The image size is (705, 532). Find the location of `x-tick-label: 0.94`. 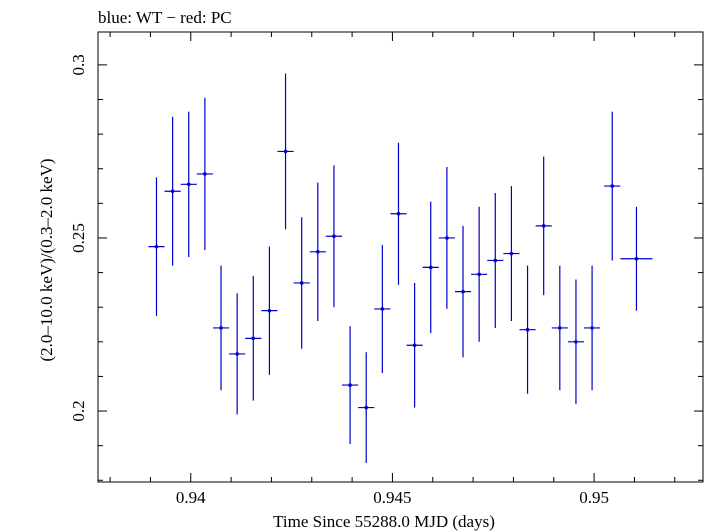

x-tick-label: 0.94 is located at coordinates (191, 497).